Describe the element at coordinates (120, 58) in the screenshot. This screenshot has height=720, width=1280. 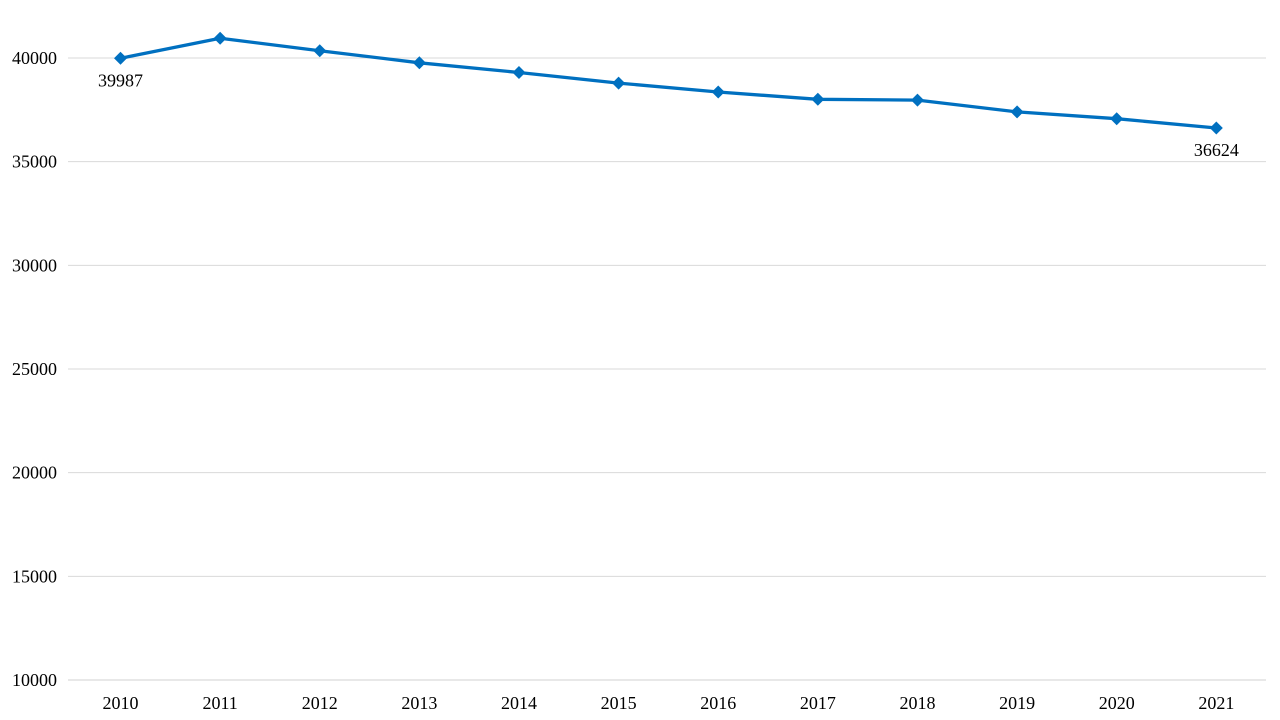
I see `data-point-marker-2010` at that location.